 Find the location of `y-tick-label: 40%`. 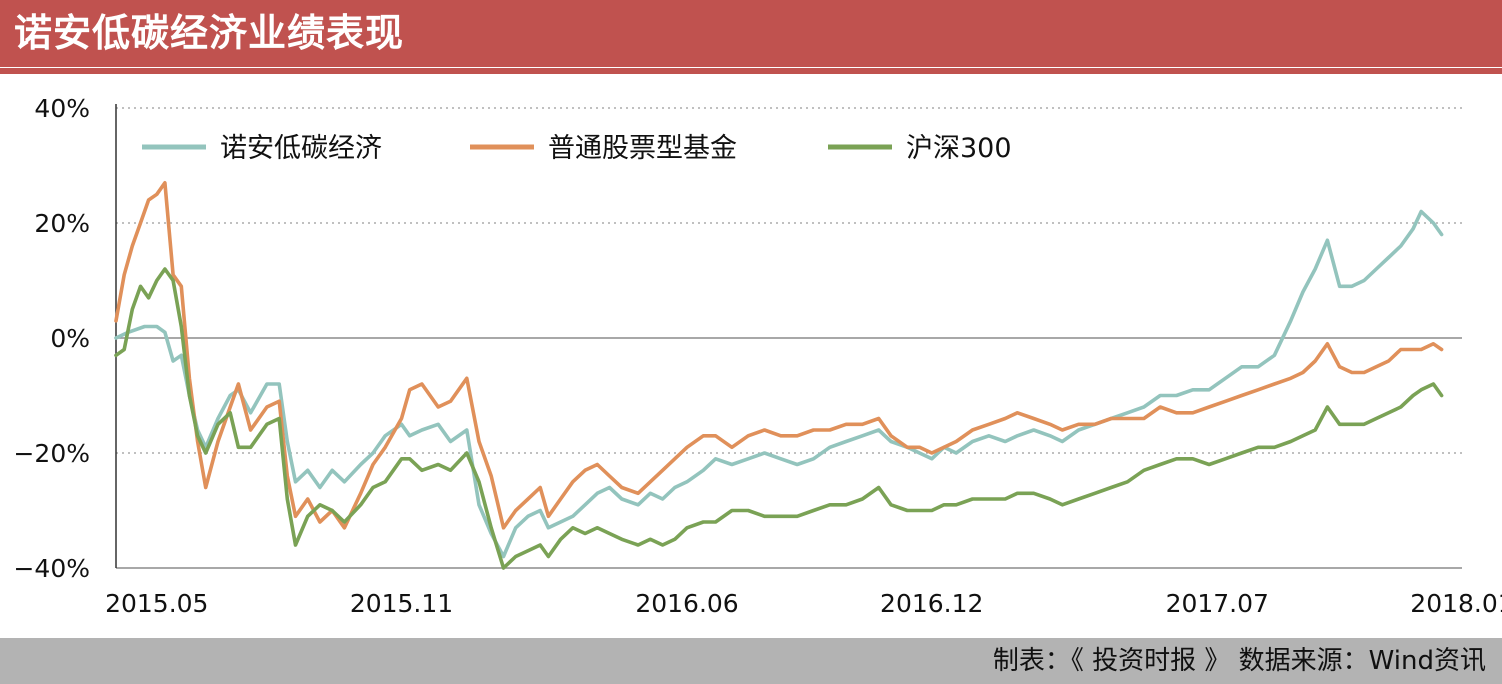

y-tick-label: 40% is located at coordinates (62, 108).